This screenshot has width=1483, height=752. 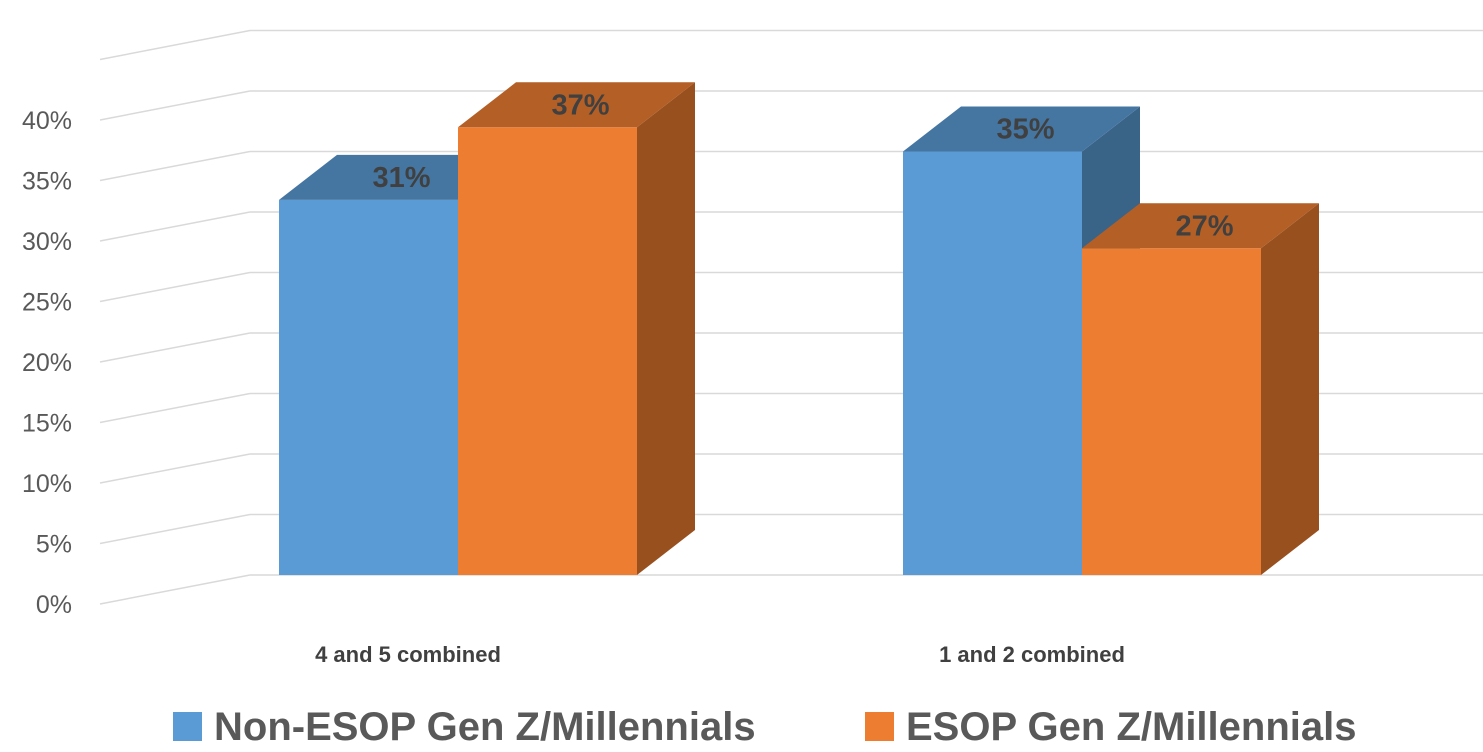 What do you see at coordinates (1032, 654) in the screenshot?
I see `x-category-label: 1 and 2 combined` at bounding box center [1032, 654].